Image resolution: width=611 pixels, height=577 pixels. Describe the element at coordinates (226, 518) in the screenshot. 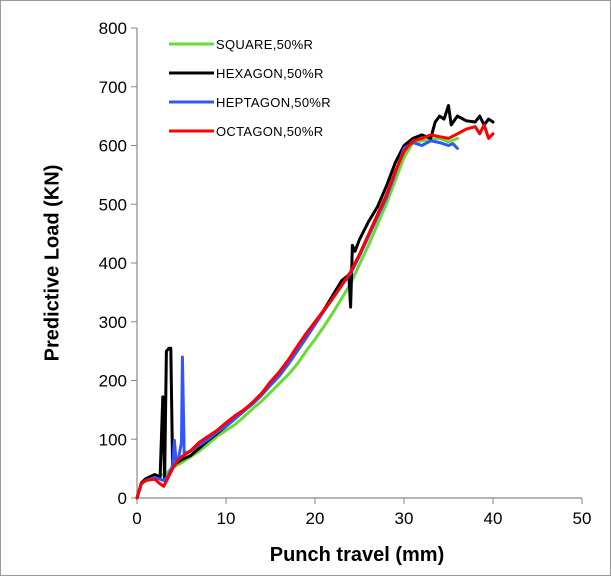

I see `x-tick-label: 10` at that location.